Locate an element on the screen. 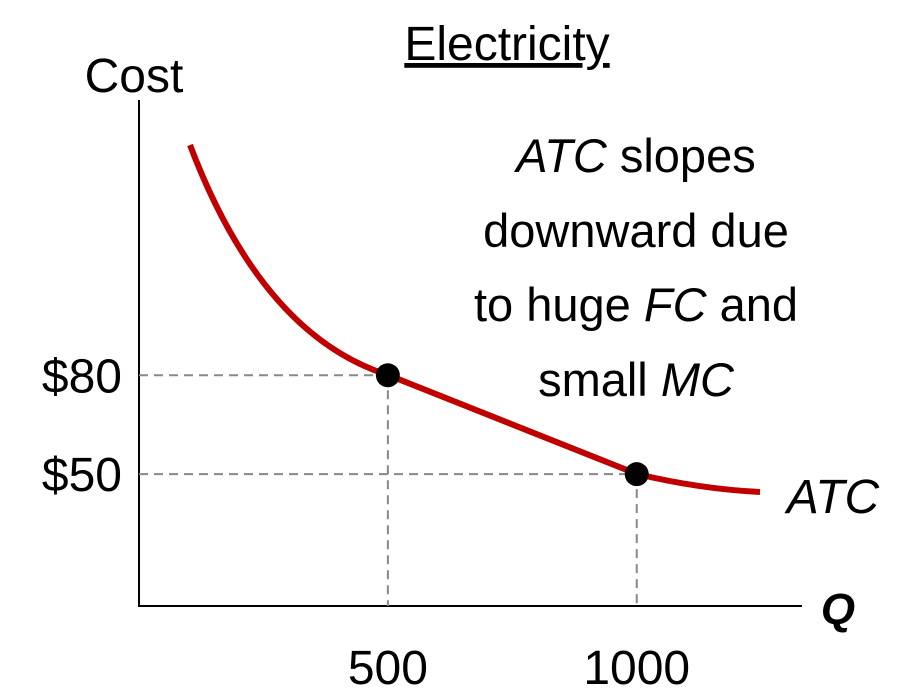  annotation-text: and is located at coordinates (752, 304).